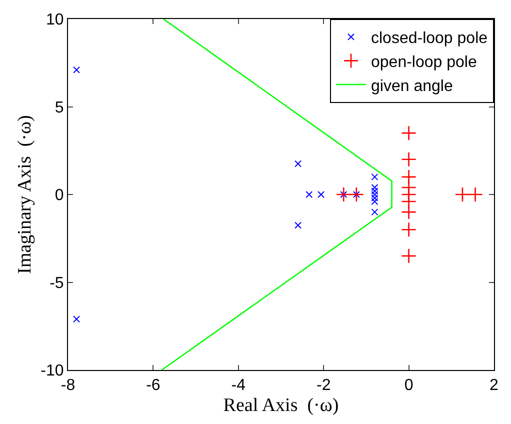  What do you see at coordinates (429, 39) in the screenshot?
I see `legend-label: closed-loop pole` at bounding box center [429, 39].